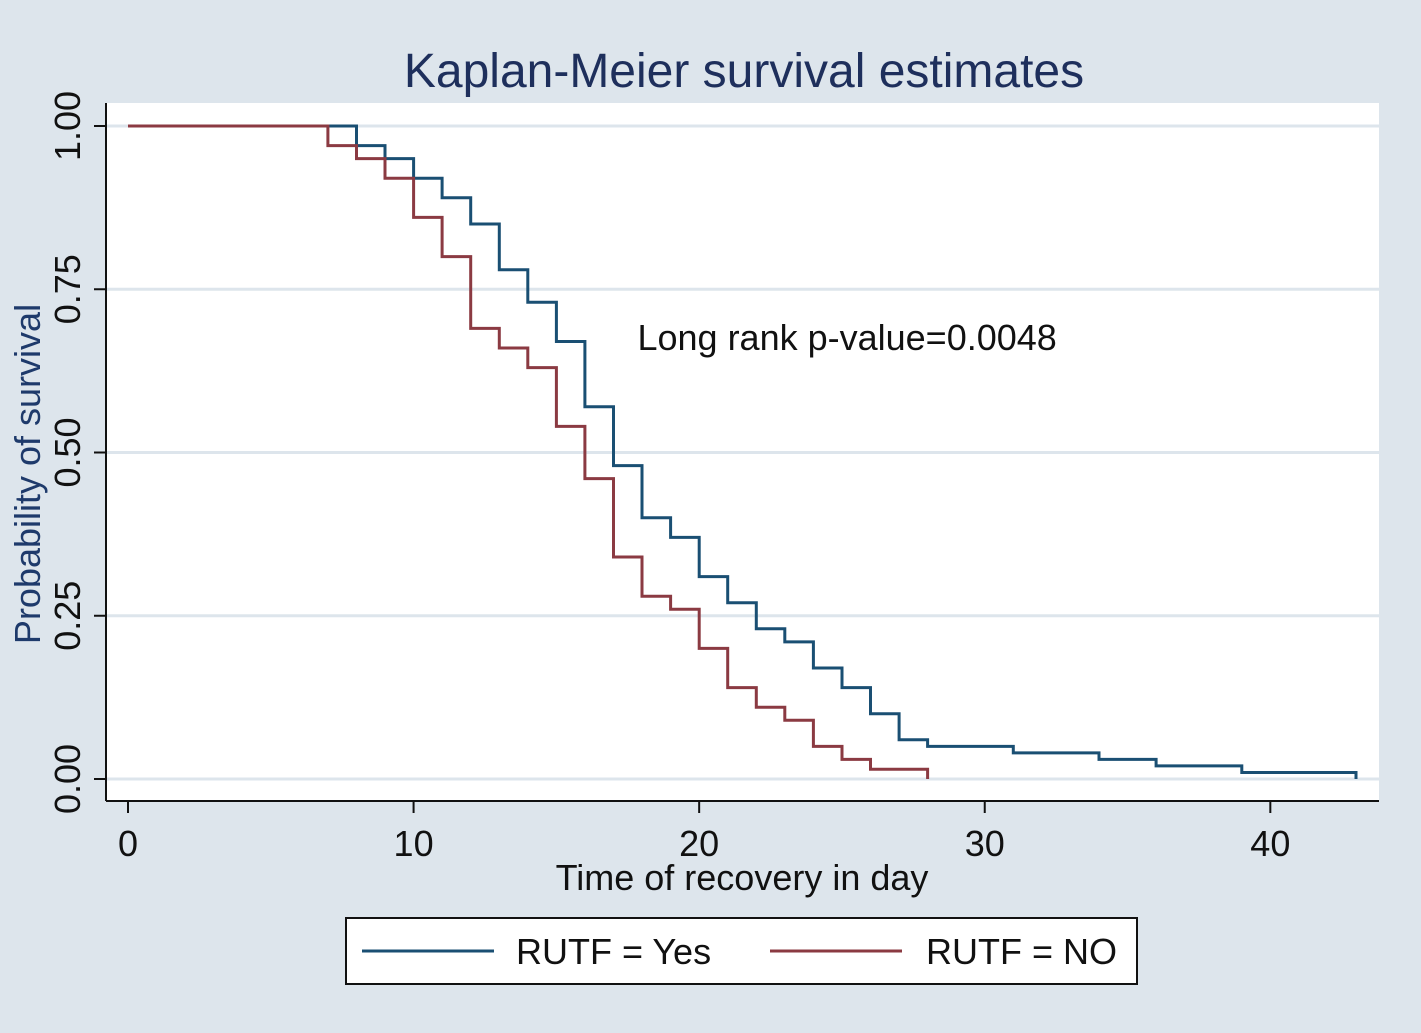  Describe the element at coordinates (742, 877) in the screenshot. I see `x-axis-title: Time of recovery in day` at that location.